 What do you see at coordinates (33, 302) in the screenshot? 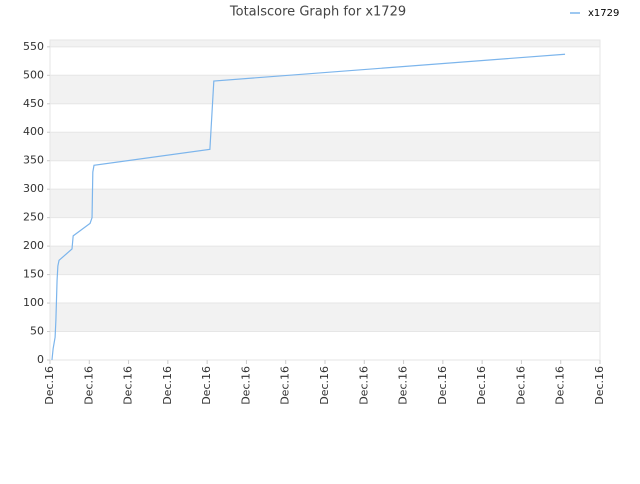
I see `y-tick-label: 100` at bounding box center [33, 302].